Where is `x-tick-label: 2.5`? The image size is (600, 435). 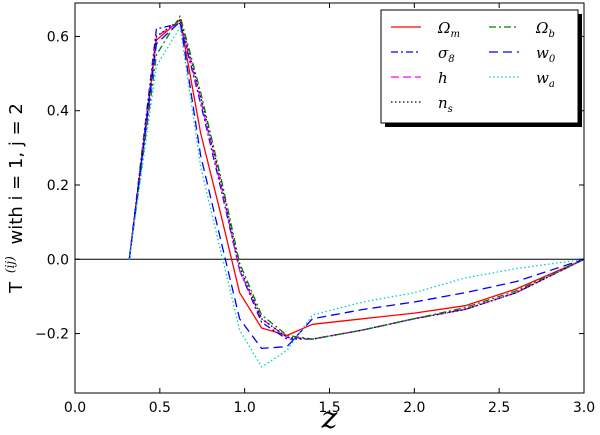
x-tick-label: 2.5 is located at coordinates (499, 408).